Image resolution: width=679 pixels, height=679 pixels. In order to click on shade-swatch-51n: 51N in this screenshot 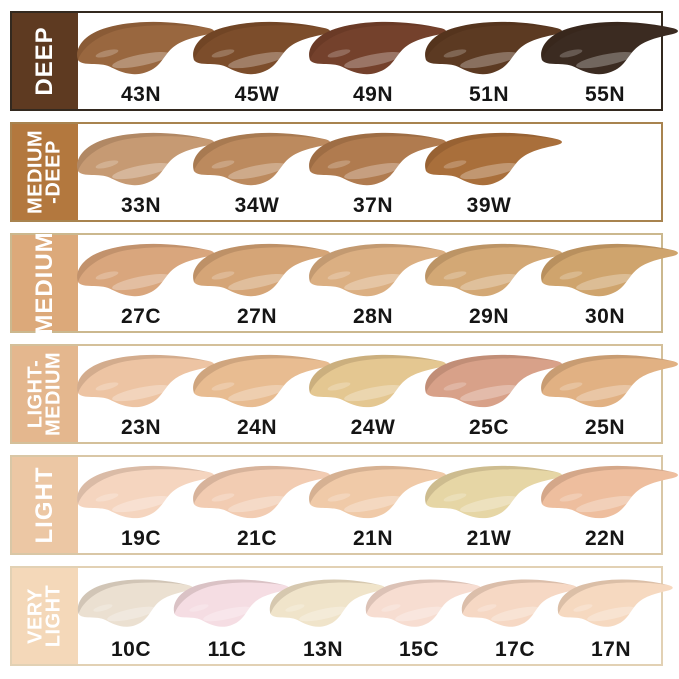, I will do `click(493, 61)`.